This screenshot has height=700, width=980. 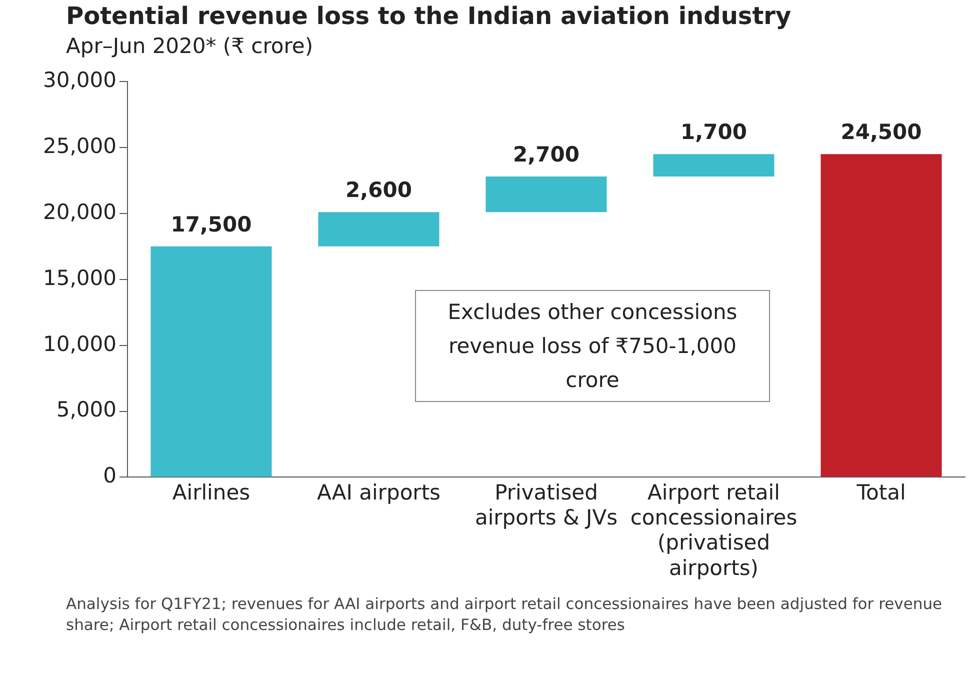 I want to click on data-label: 2,600, so click(x=379, y=190).